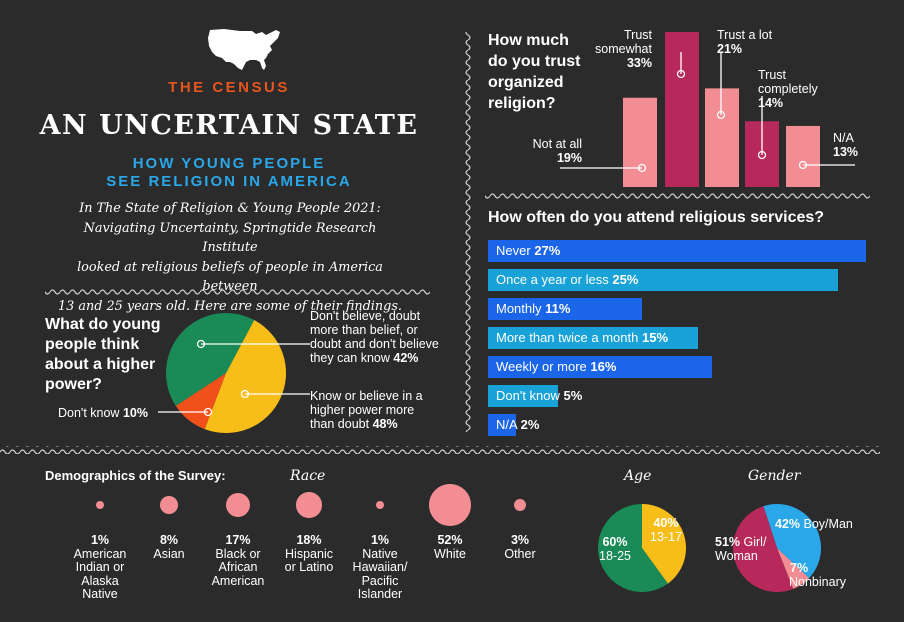  Describe the element at coordinates (210, 359) in the screenshot. I see `pie-slice-doubt` at that location.